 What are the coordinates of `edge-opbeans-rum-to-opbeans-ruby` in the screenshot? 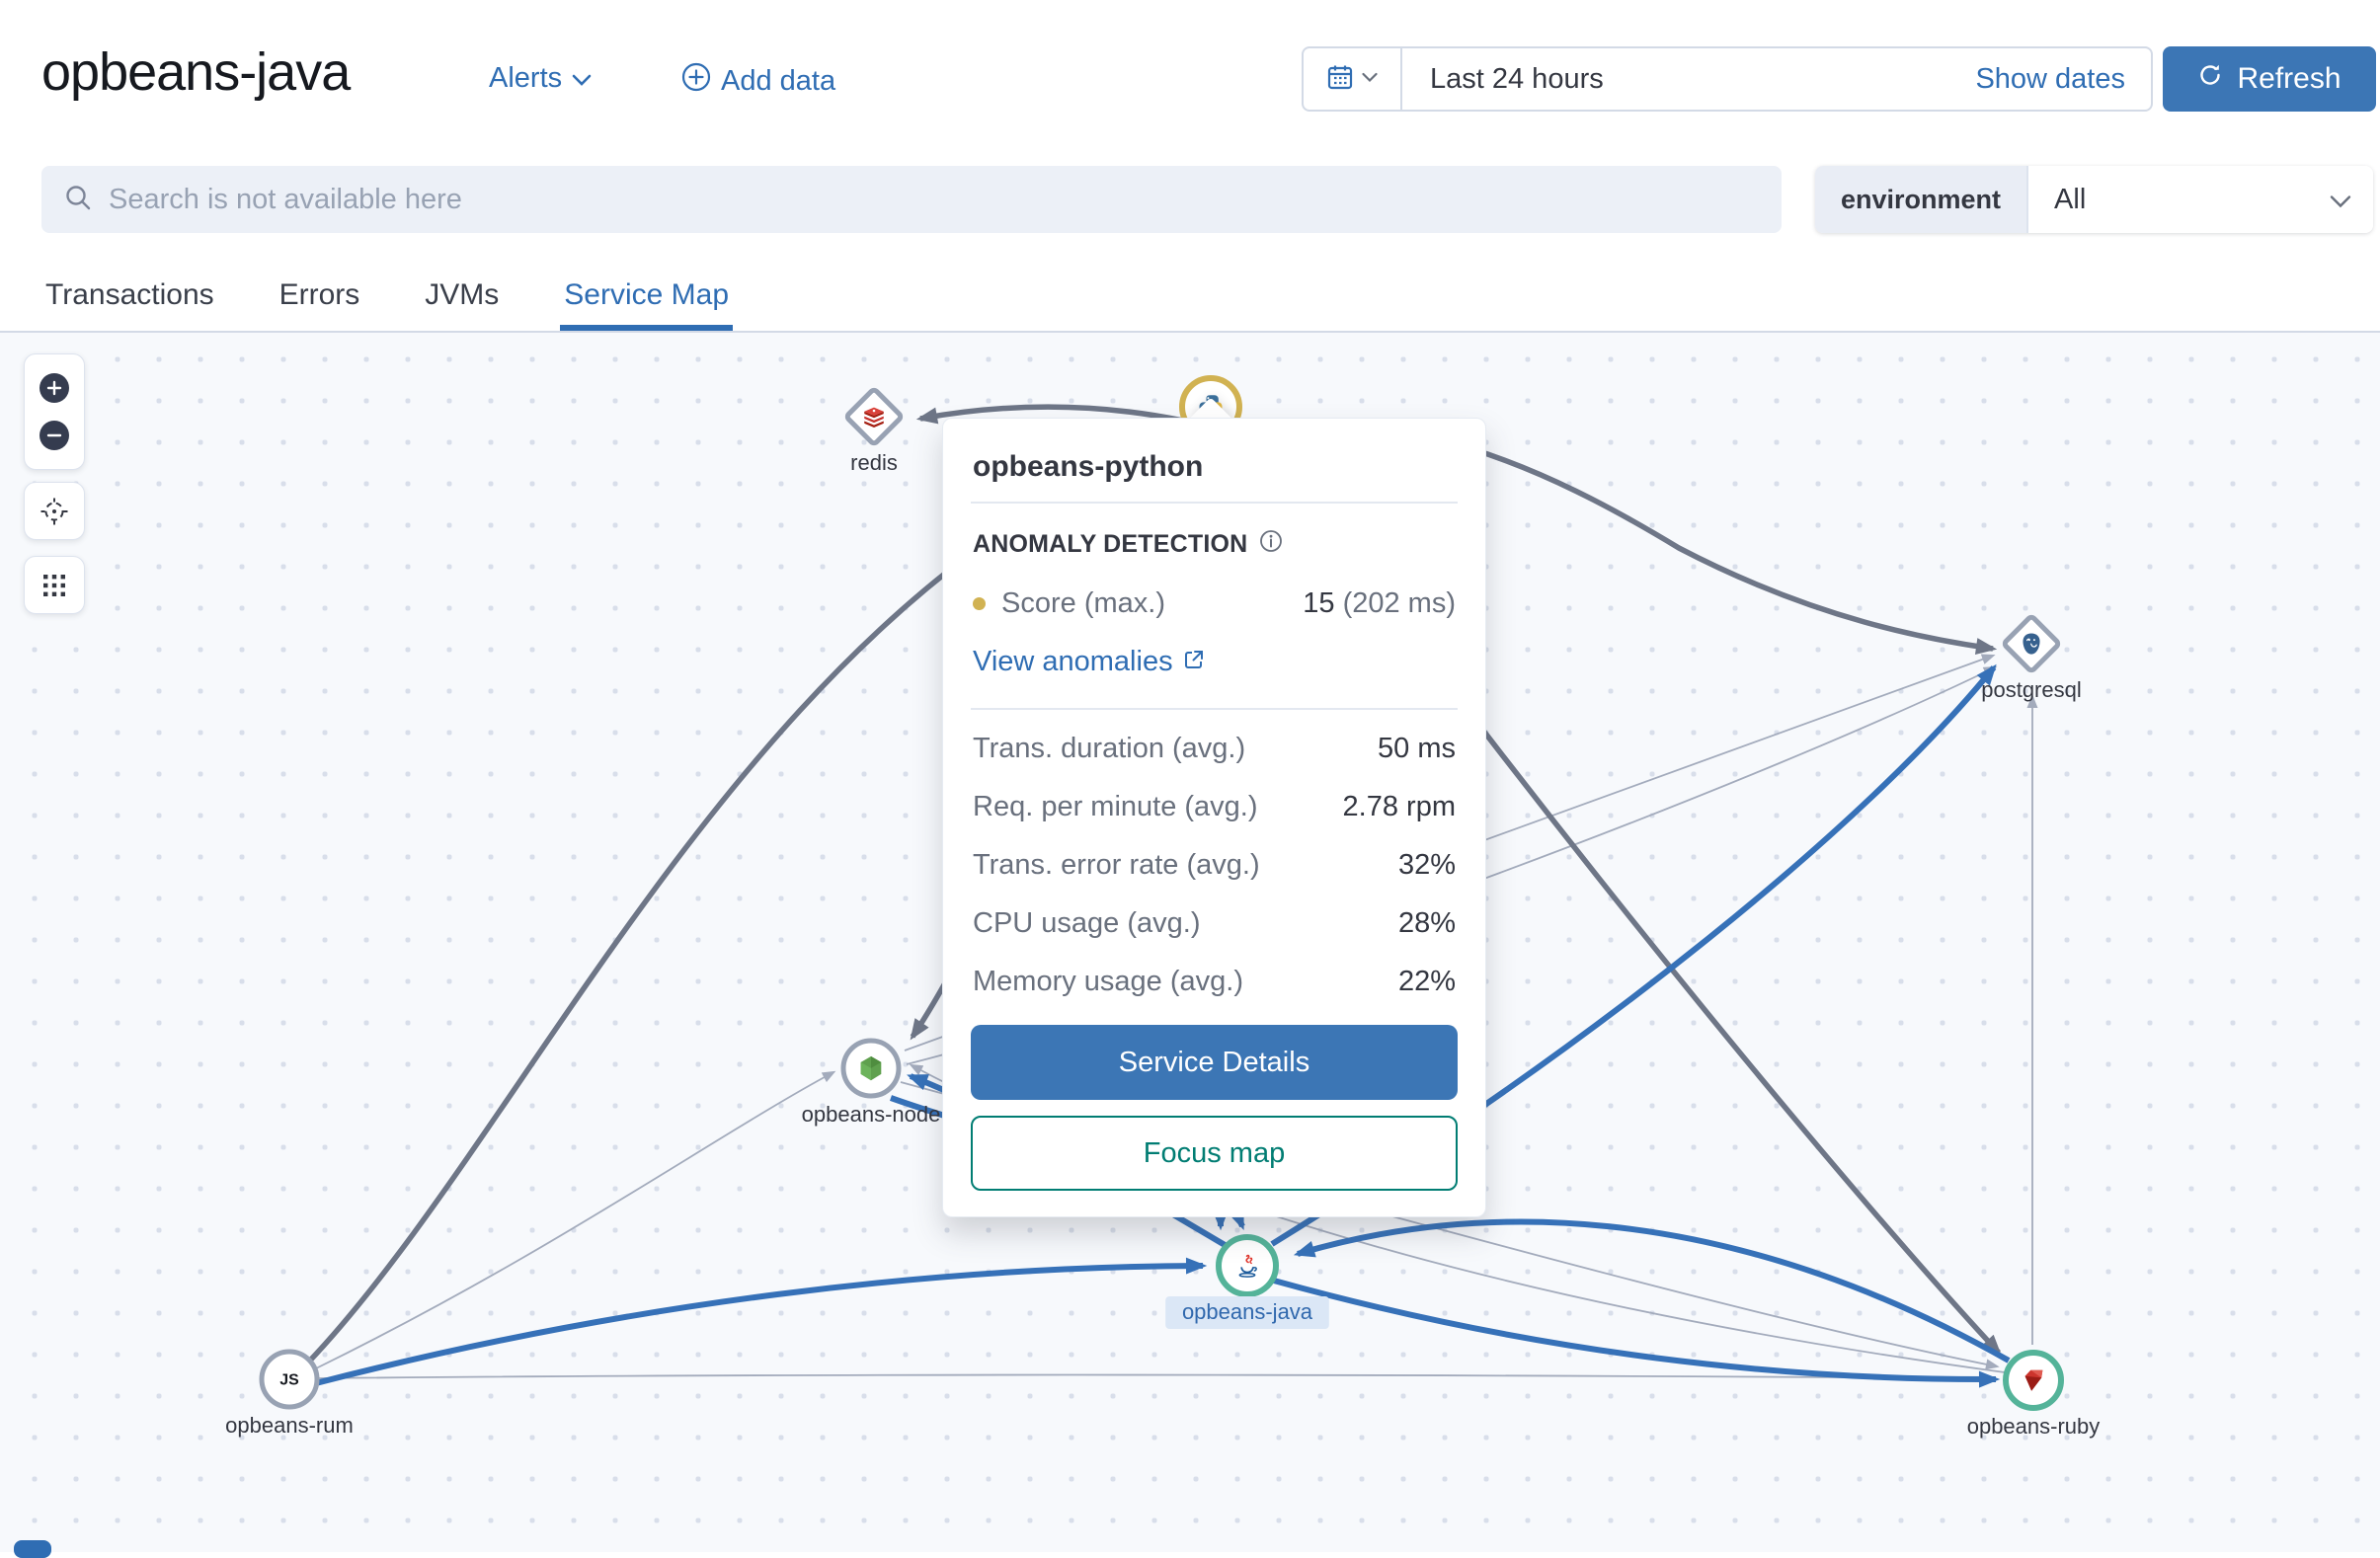 It's located at (1156, 1378).